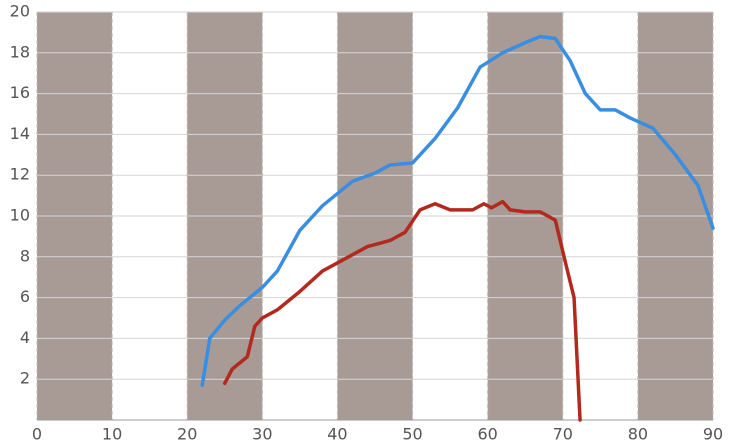 The width and height of the screenshot is (750, 448). Describe the element at coordinates (25, 337) in the screenshot. I see `y-tick-label: 4` at that location.